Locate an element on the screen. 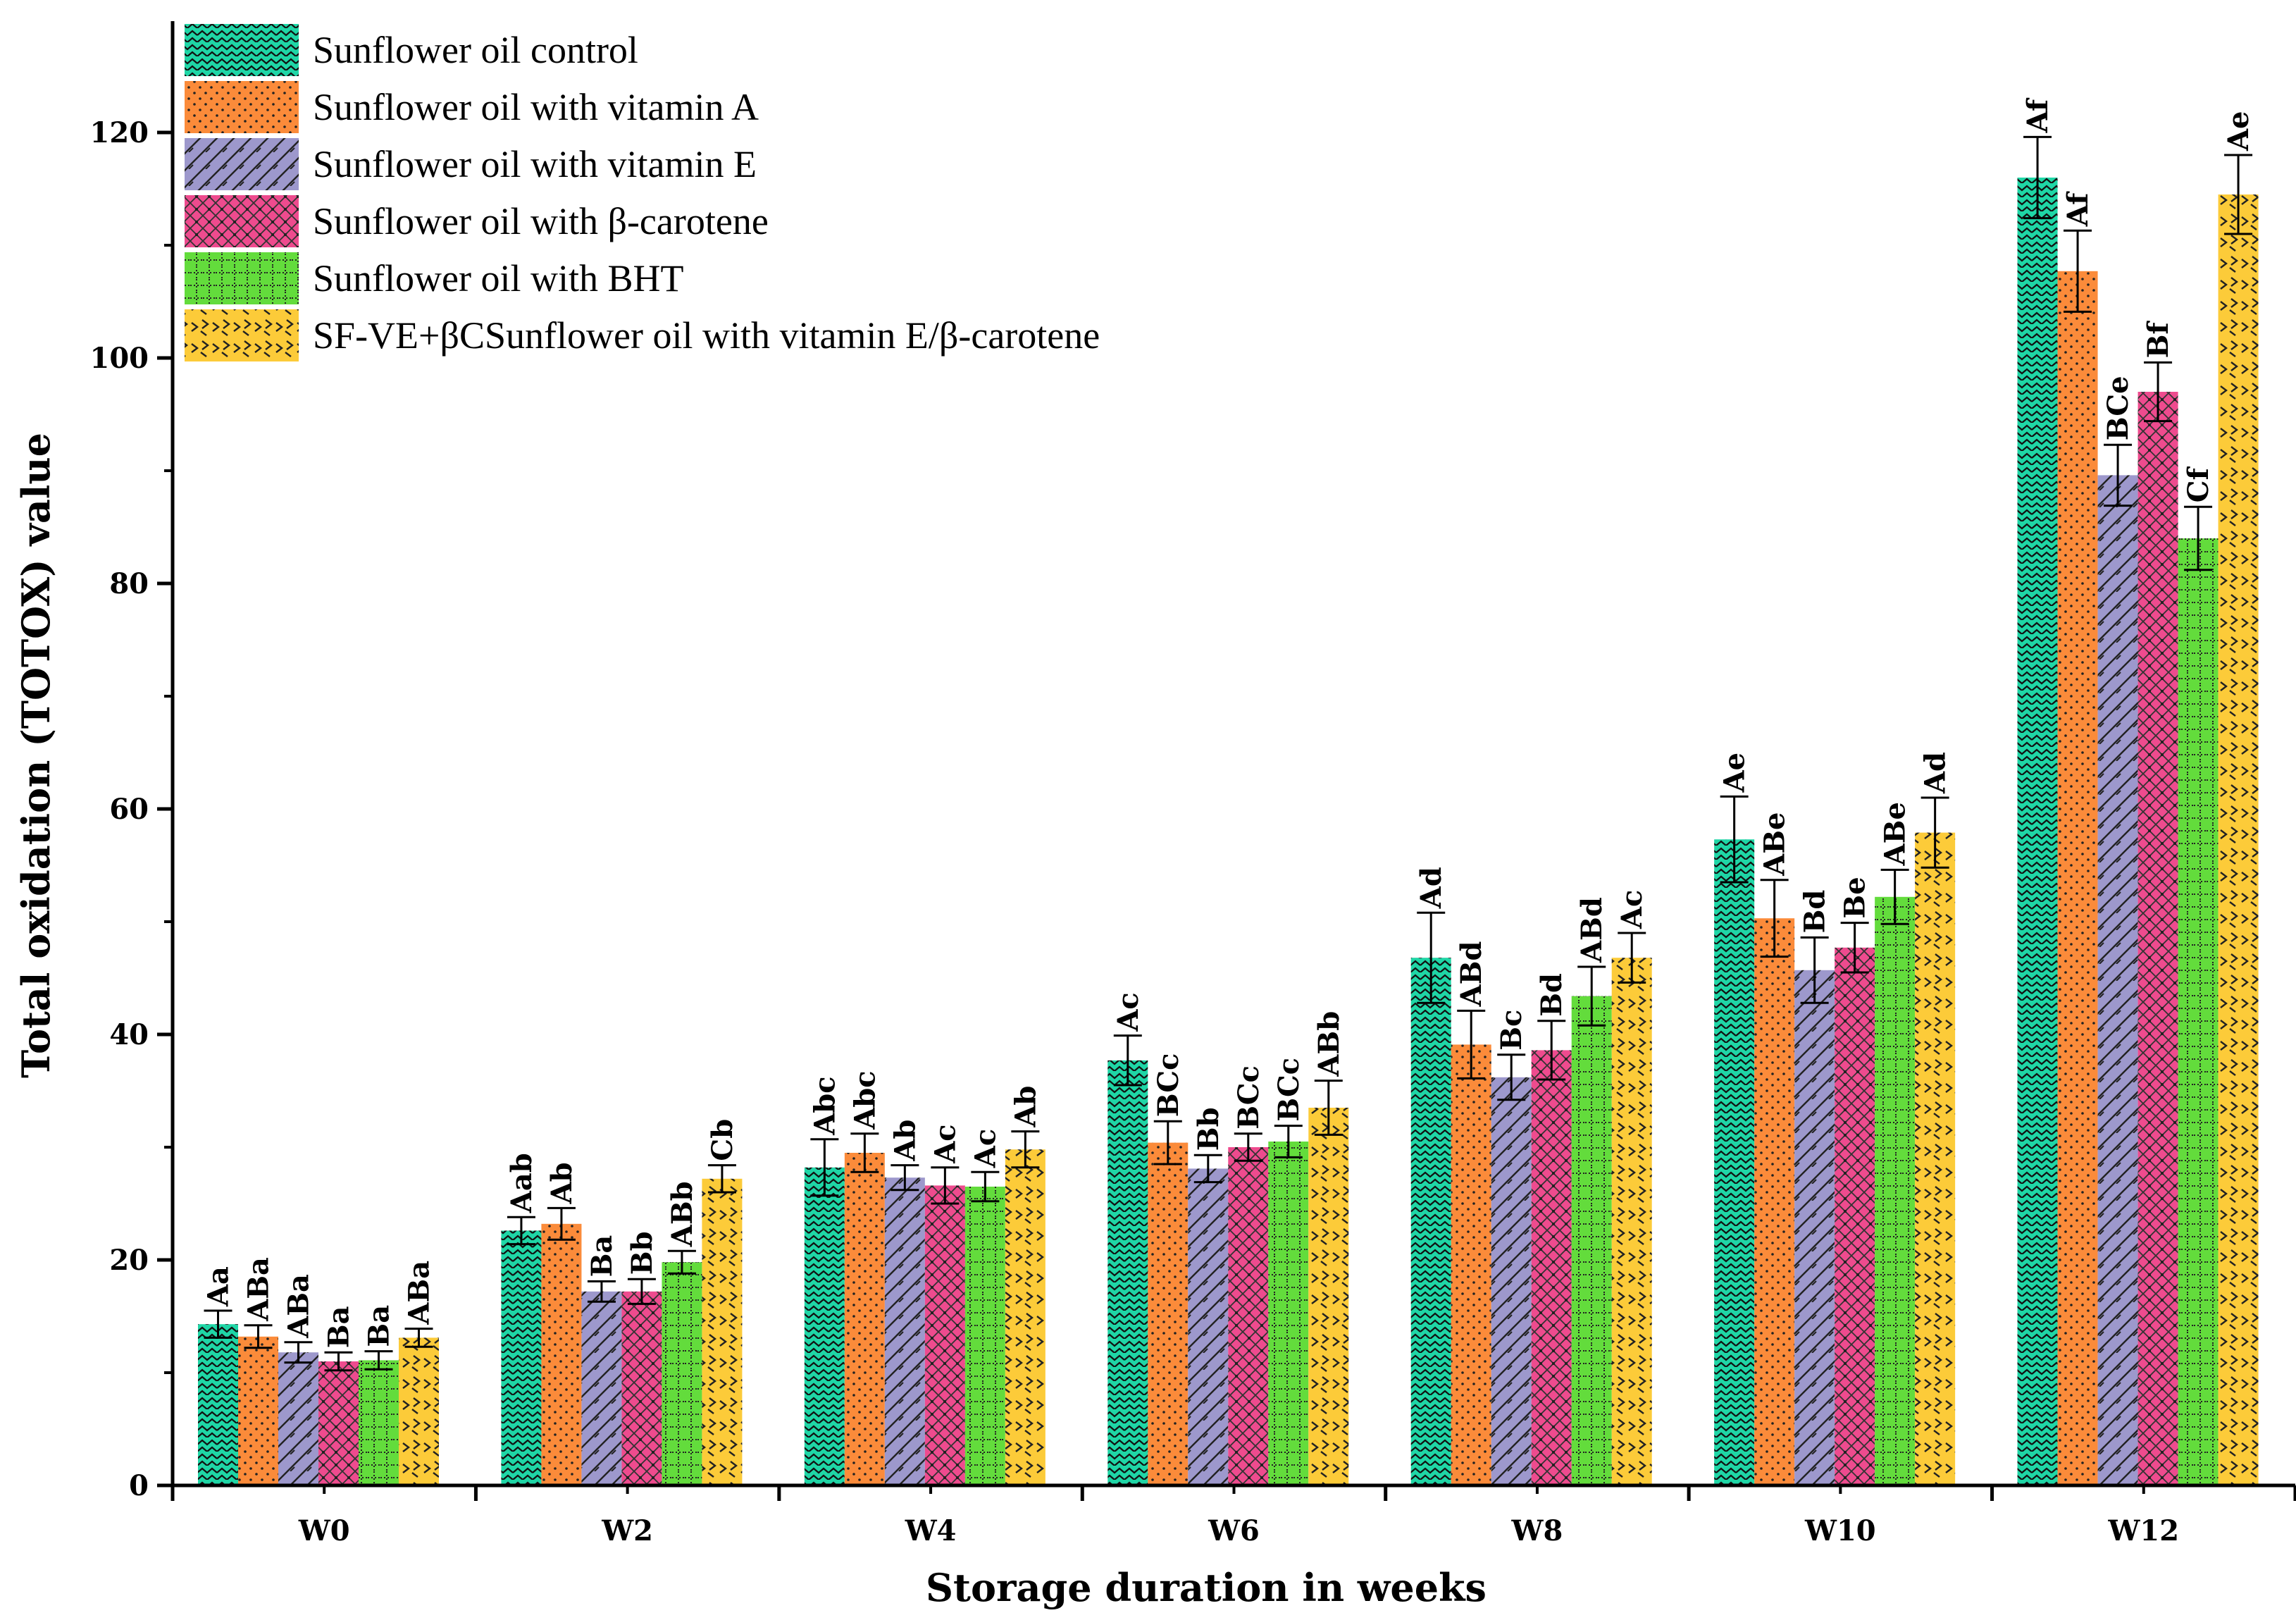 Image resolution: width=2296 pixels, height=1620 pixels. significance-label: Abc is located at coordinates (864, 1100).